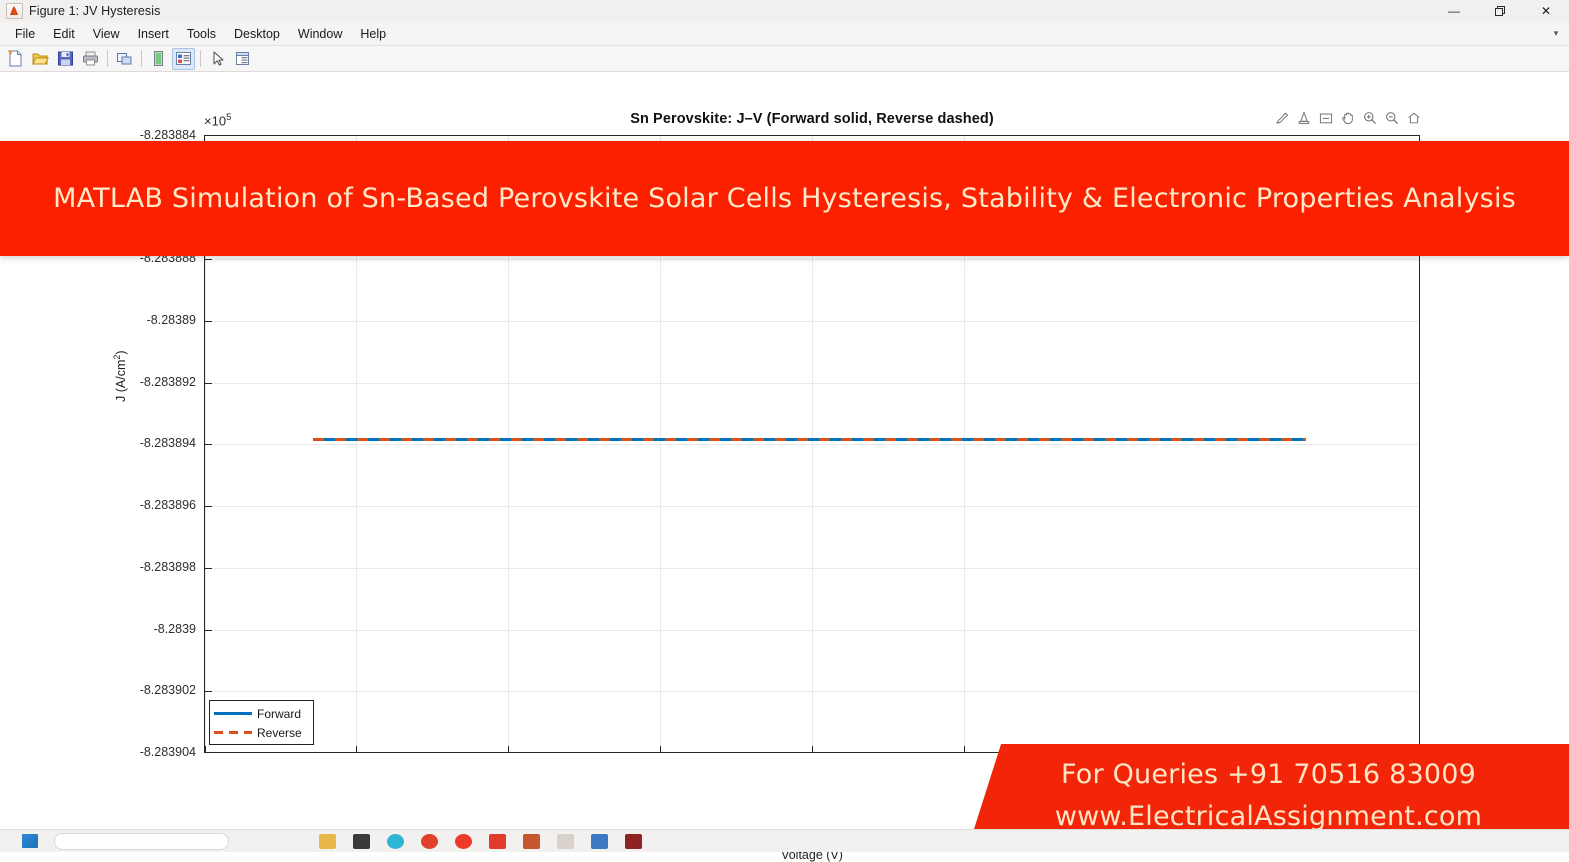  Describe the element at coordinates (373, 33) in the screenshot. I see `menu-item-help: Help` at that location.